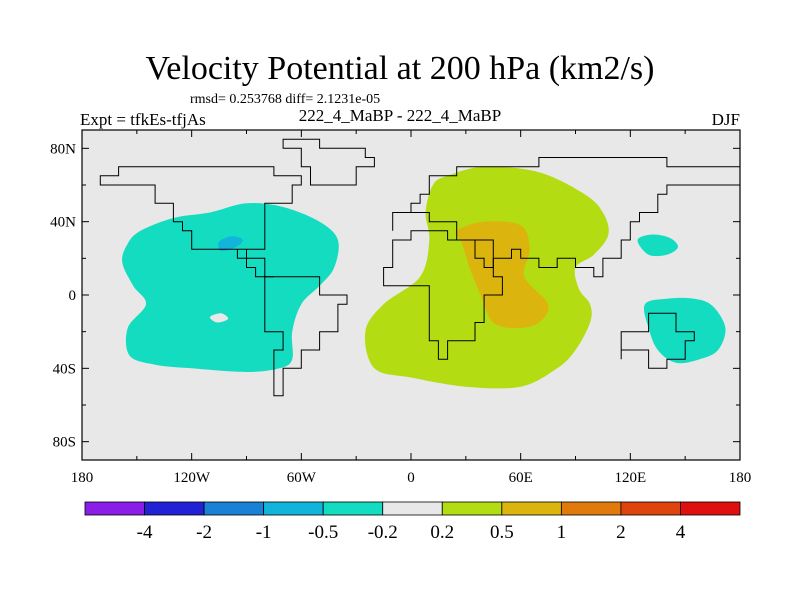  I want to click on colorbar-label: -0.2, so click(383, 532).